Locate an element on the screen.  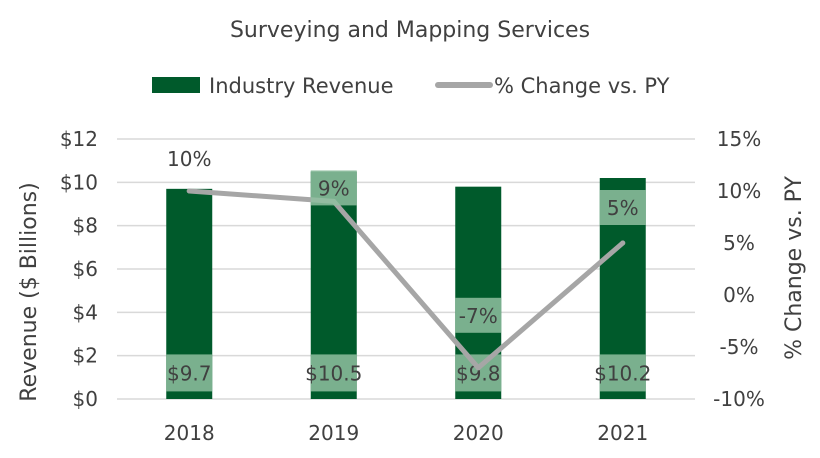
bar-label: $10.5 is located at coordinates (333, 373).